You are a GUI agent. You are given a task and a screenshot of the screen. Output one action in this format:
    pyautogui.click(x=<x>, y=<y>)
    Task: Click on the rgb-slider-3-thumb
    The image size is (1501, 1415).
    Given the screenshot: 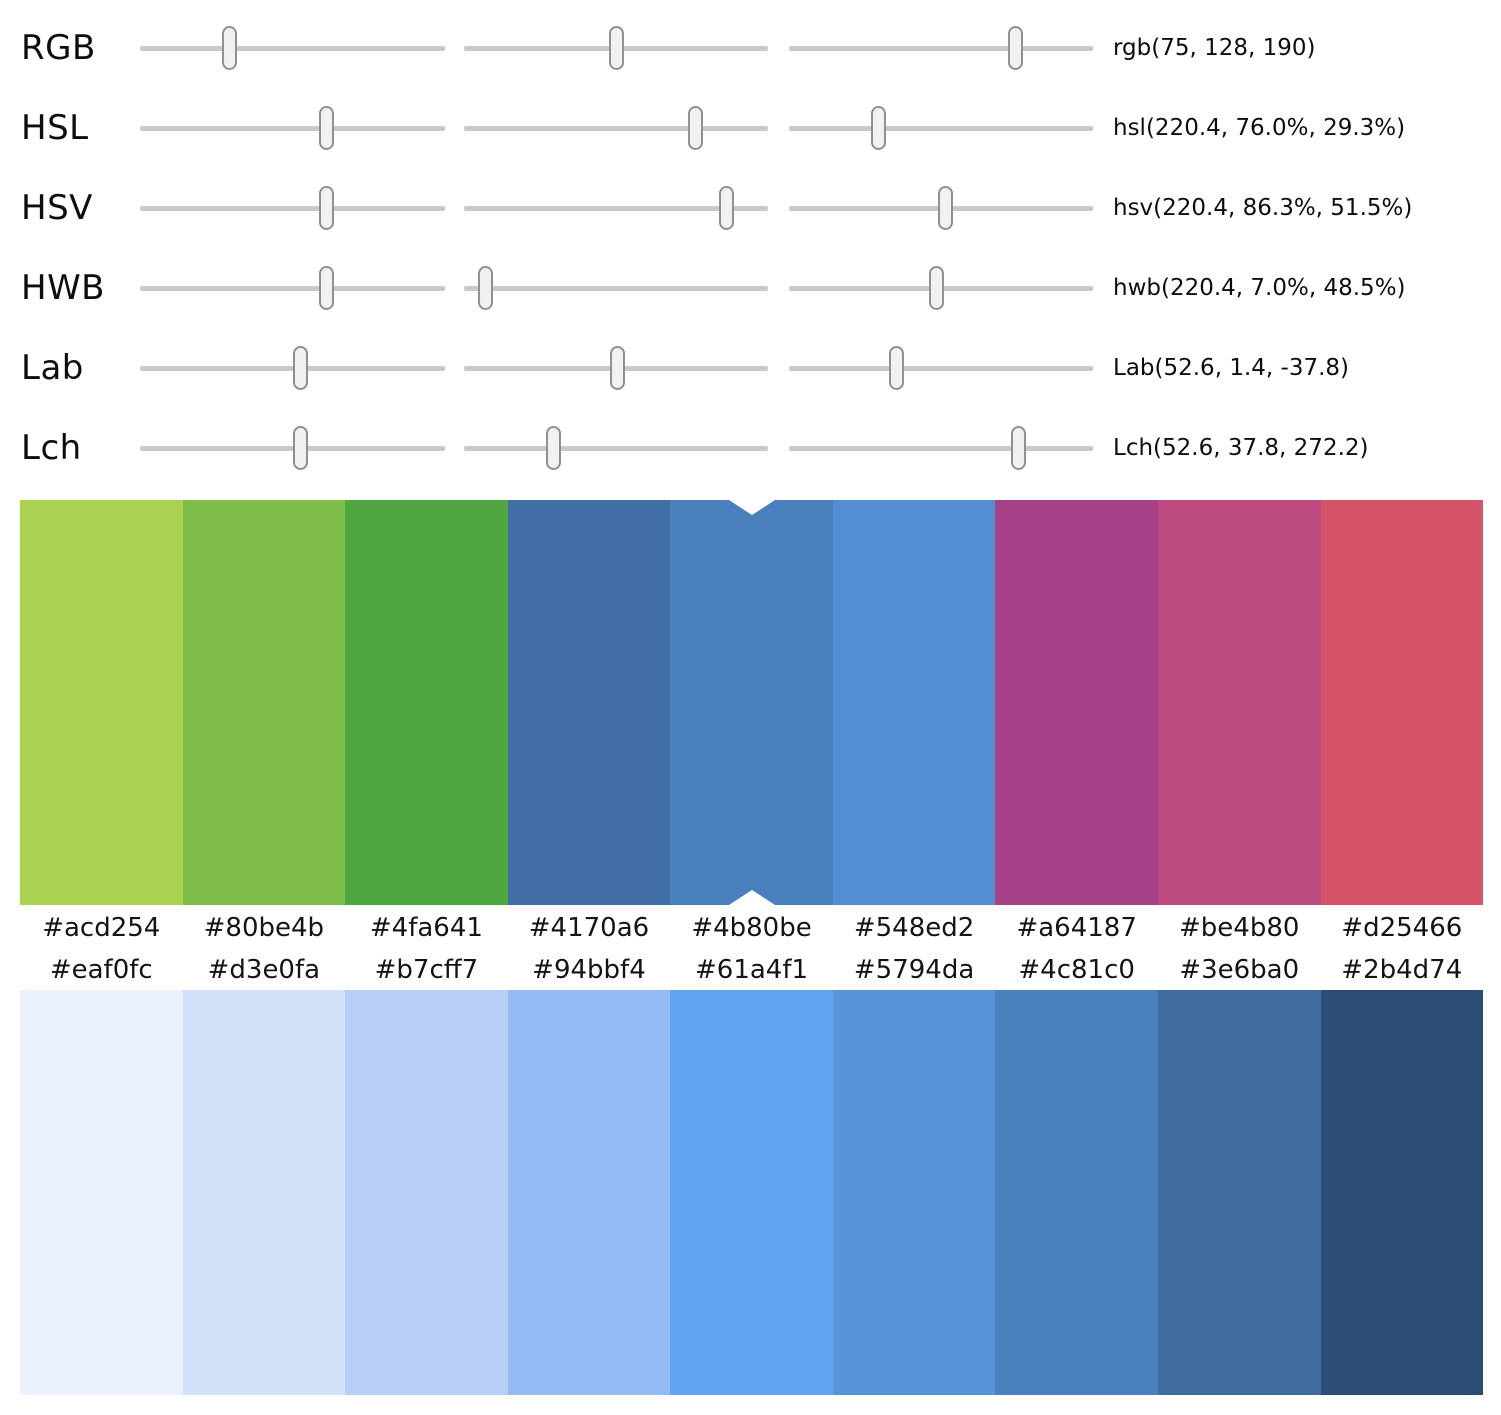 What is the action you would take?
    pyautogui.click(x=1015, y=48)
    